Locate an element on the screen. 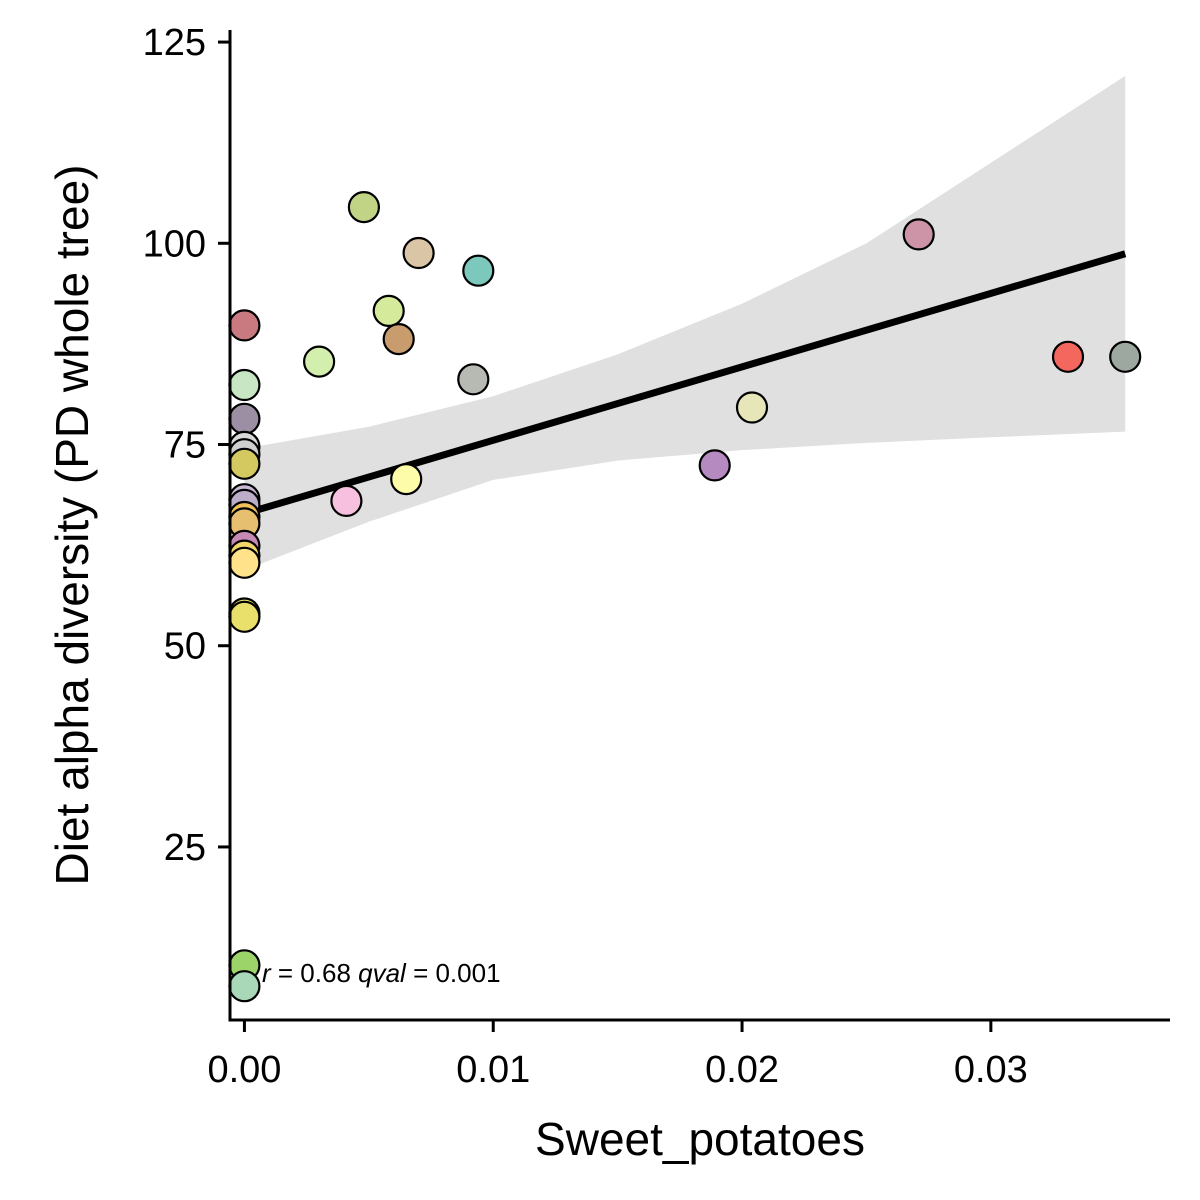  r-value: = 0.68 is located at coordinates (314, 973).